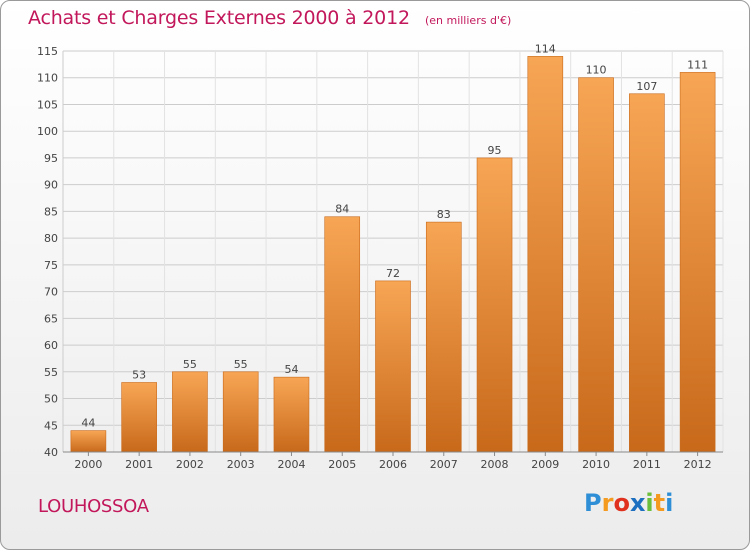 The image size is (750, 550). What do you see at coordinates (47, 51) in the screenshot?
I see `y-tick-label: 115` at bounding box center [47, 51].